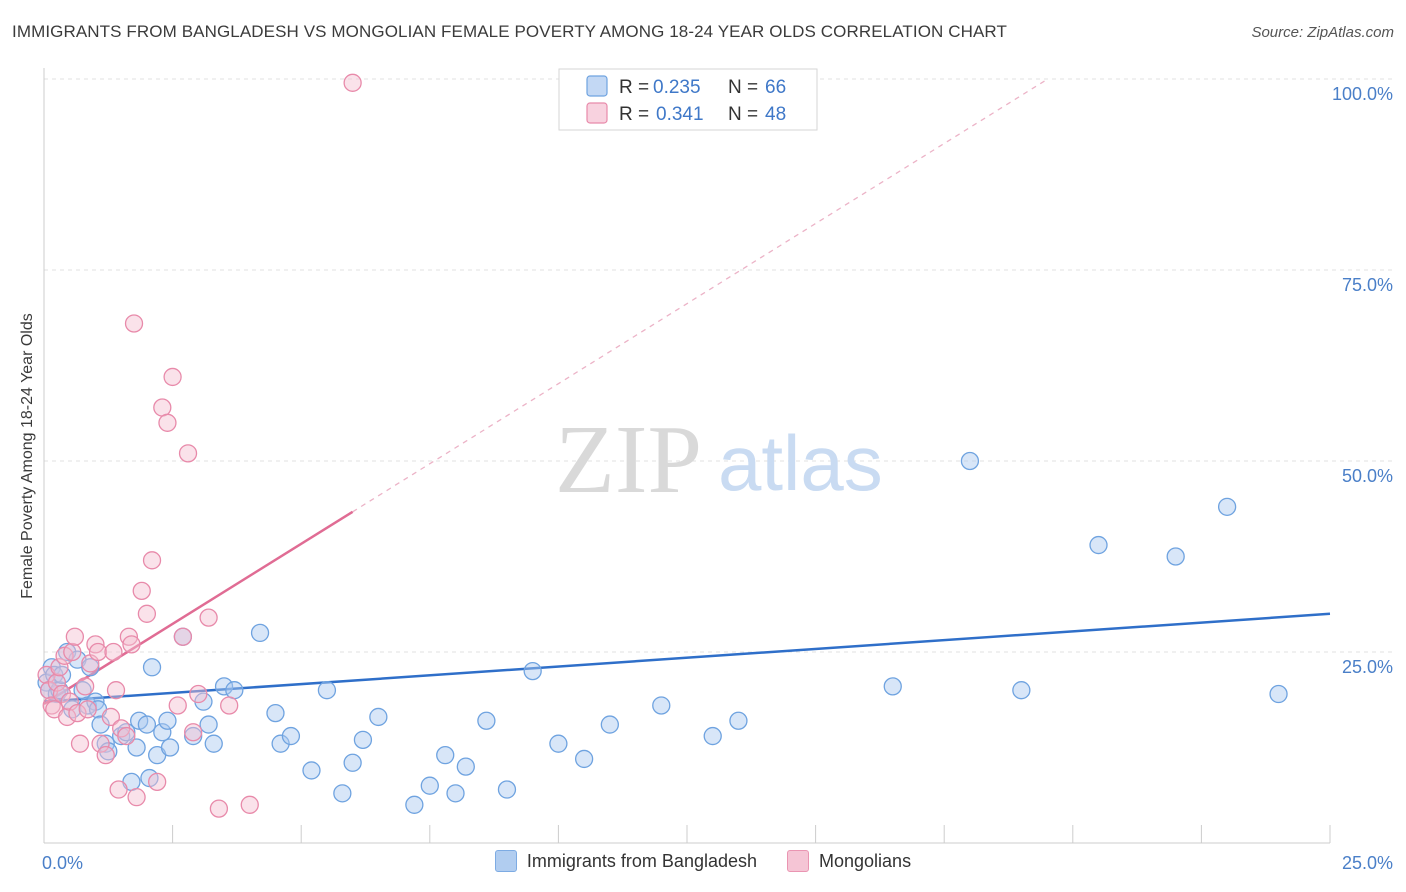  I want to click on legend-n-label-bangladesh: N =, so click(743, 87).